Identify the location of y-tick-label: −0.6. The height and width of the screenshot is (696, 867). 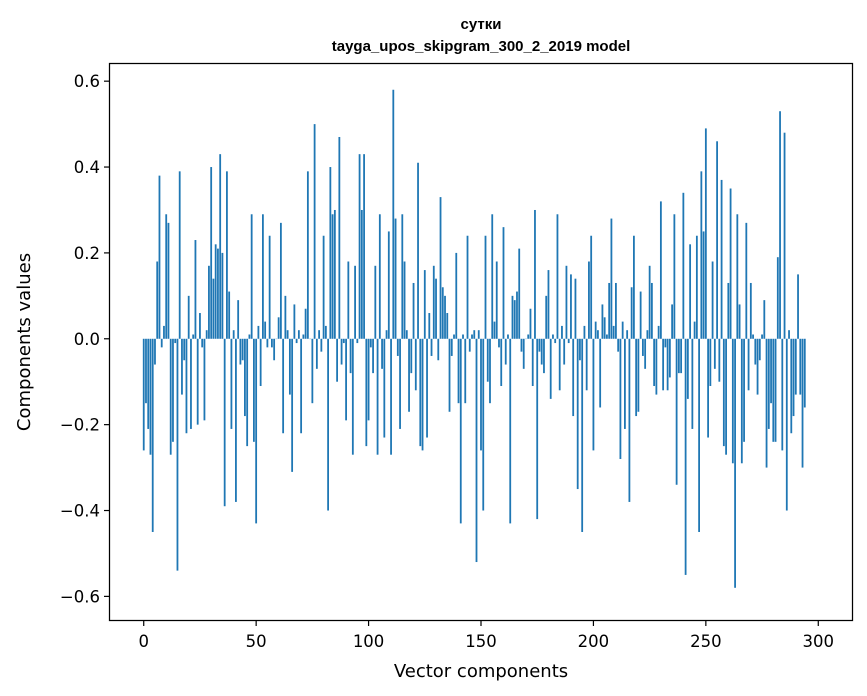
(80, 596).